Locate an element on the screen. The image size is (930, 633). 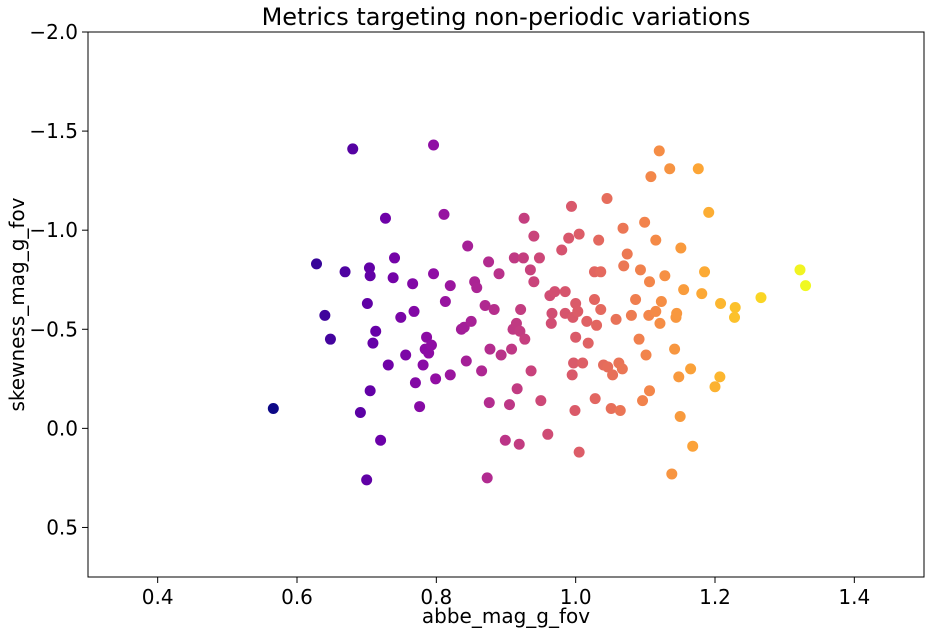
y-axis-label: skewness_mag_g_fov is located at coordinates (17, 304).